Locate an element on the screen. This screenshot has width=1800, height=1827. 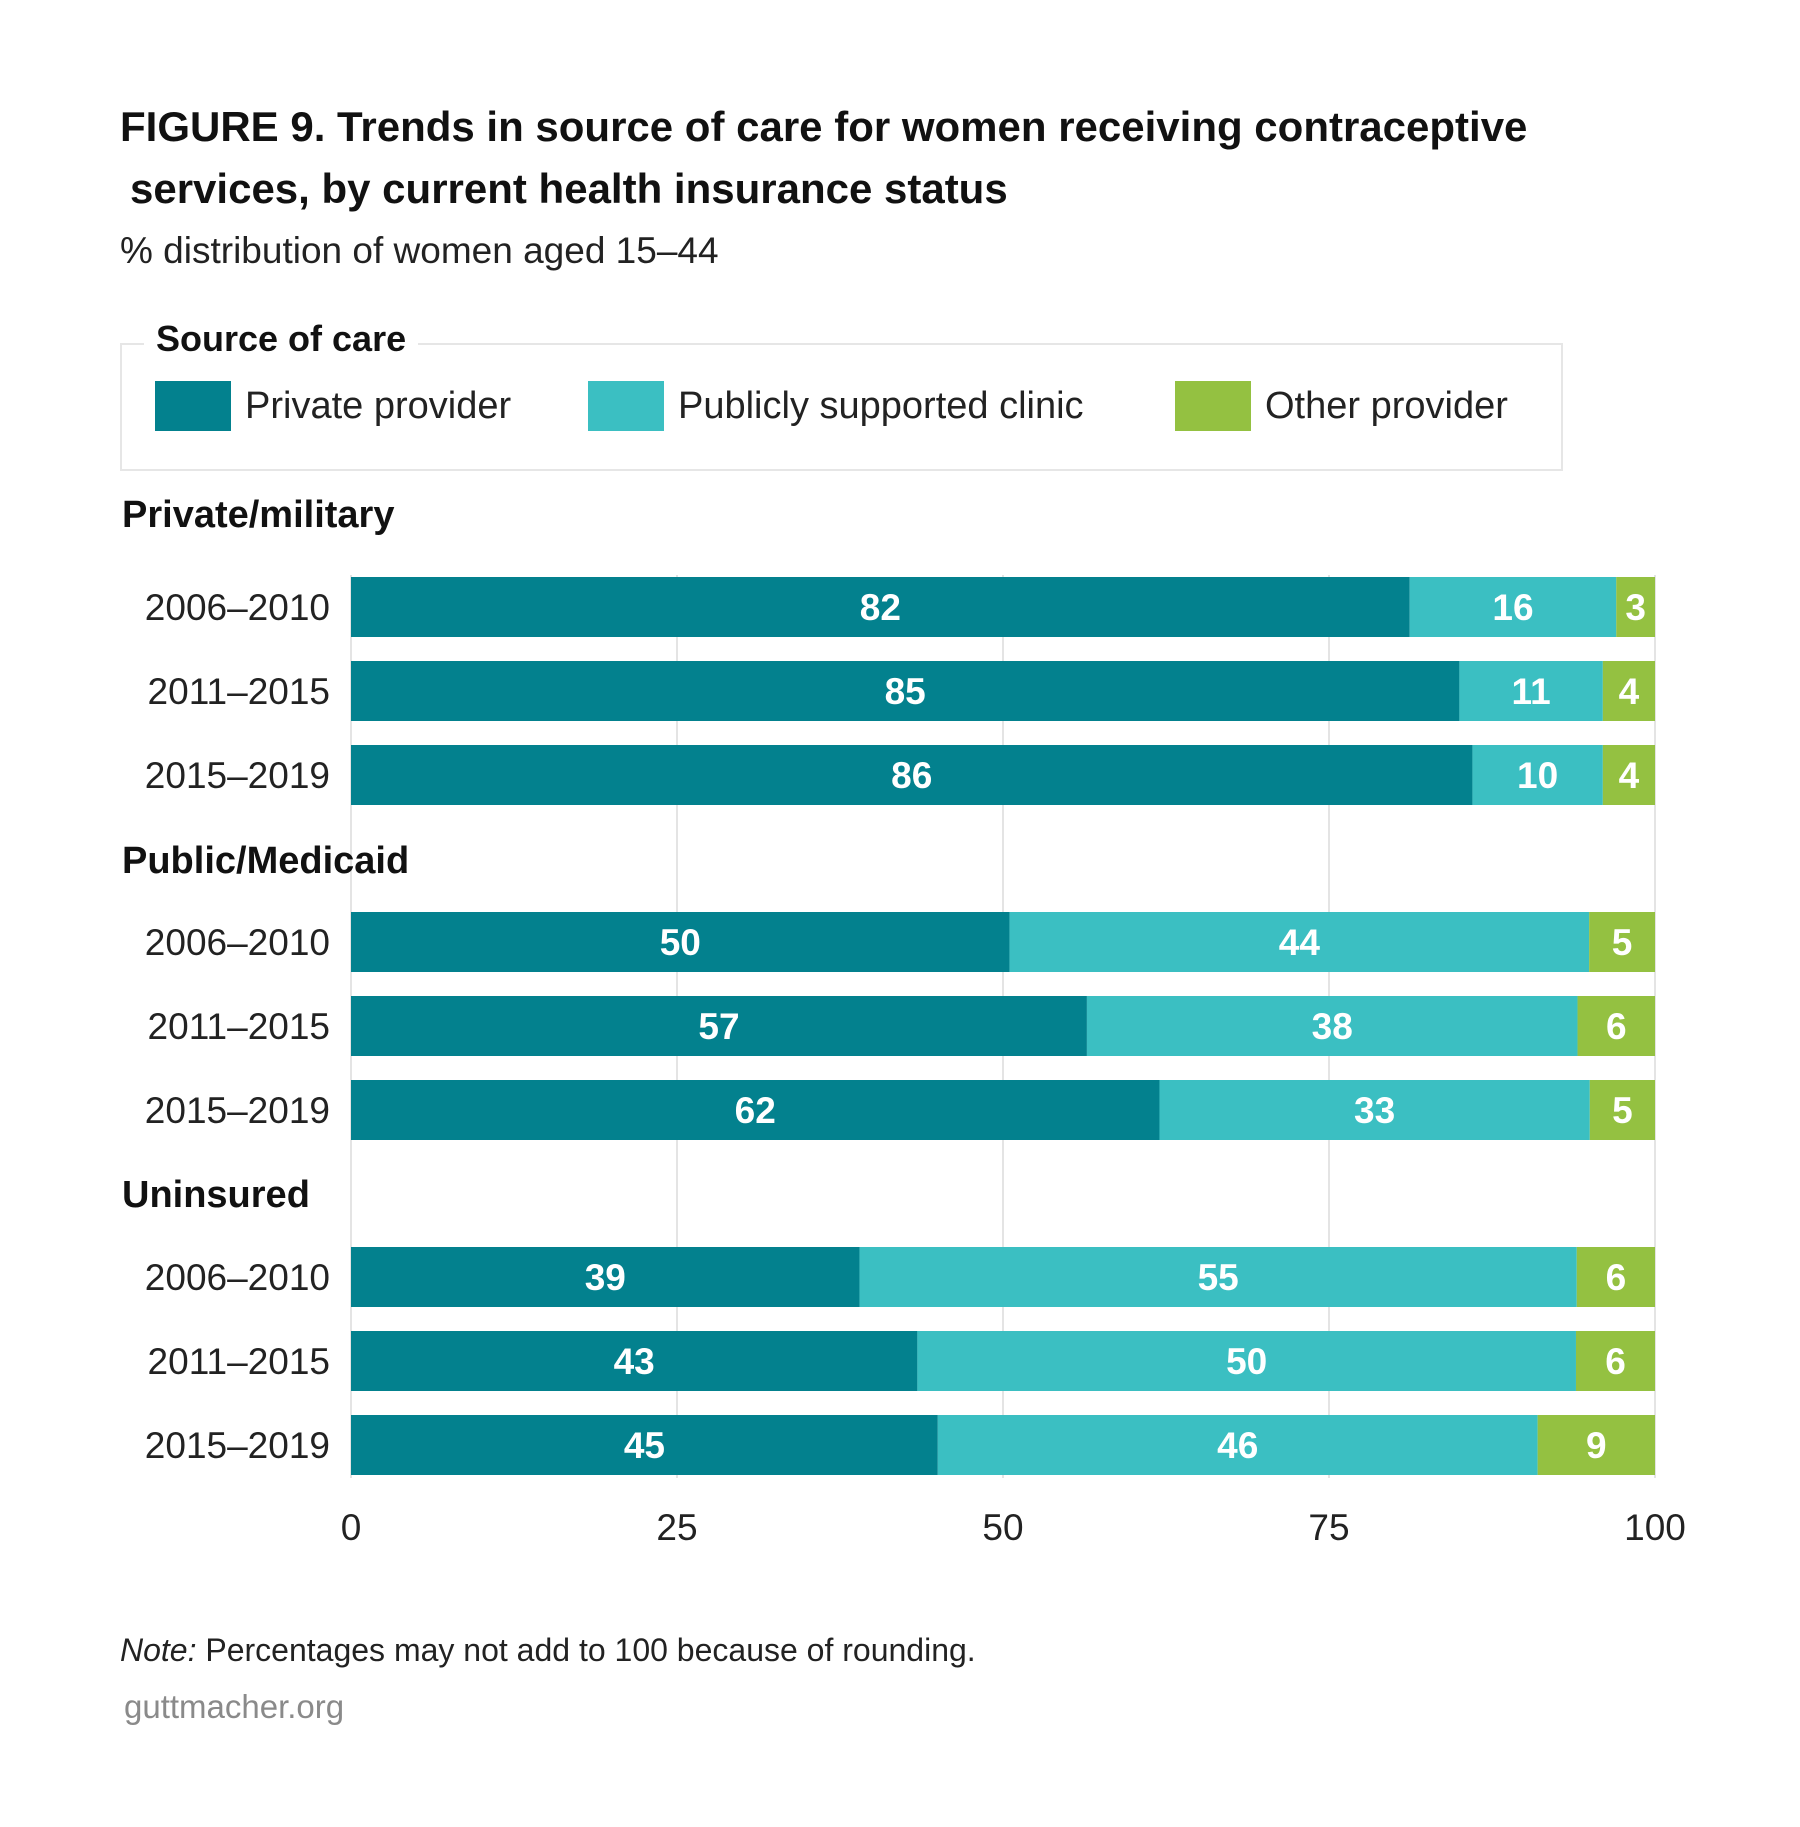
note-label: Note: is located at coordinates (158, 1650).